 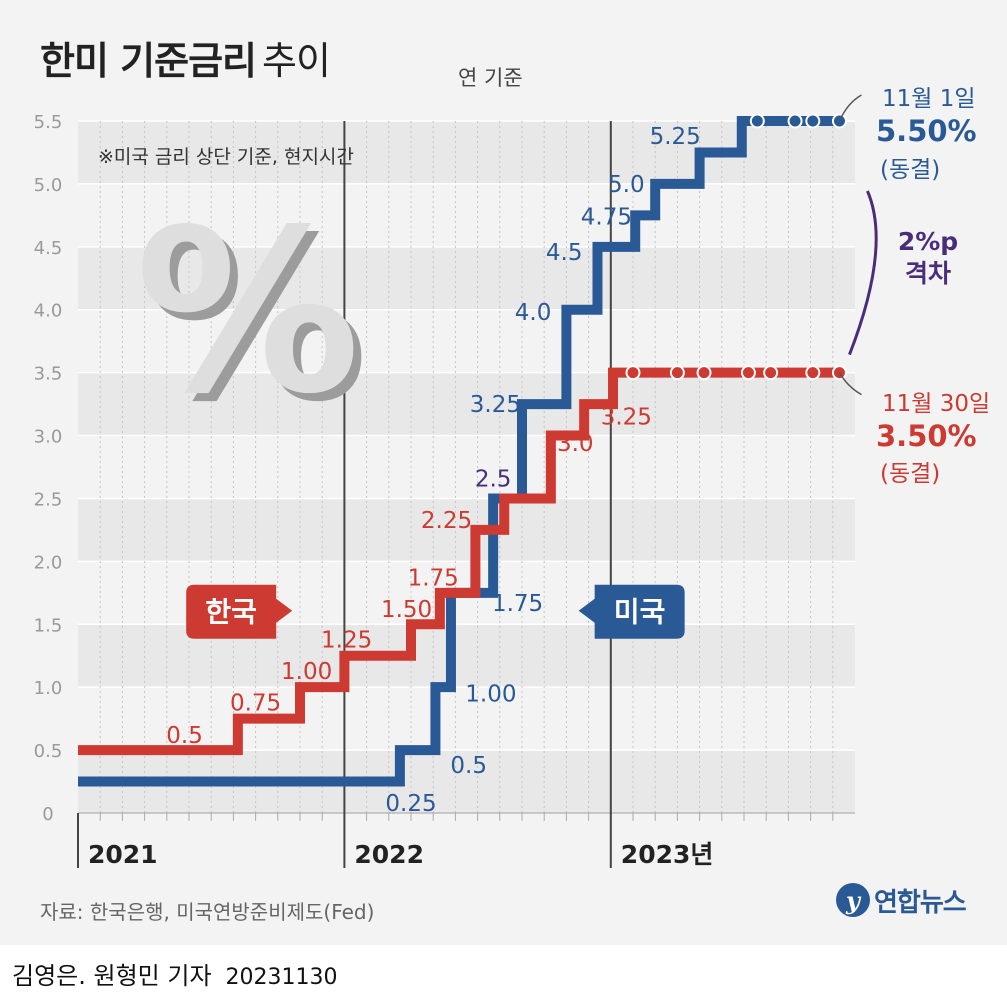 I want to click on legend-label: 미국, so click(x=640, y=612).